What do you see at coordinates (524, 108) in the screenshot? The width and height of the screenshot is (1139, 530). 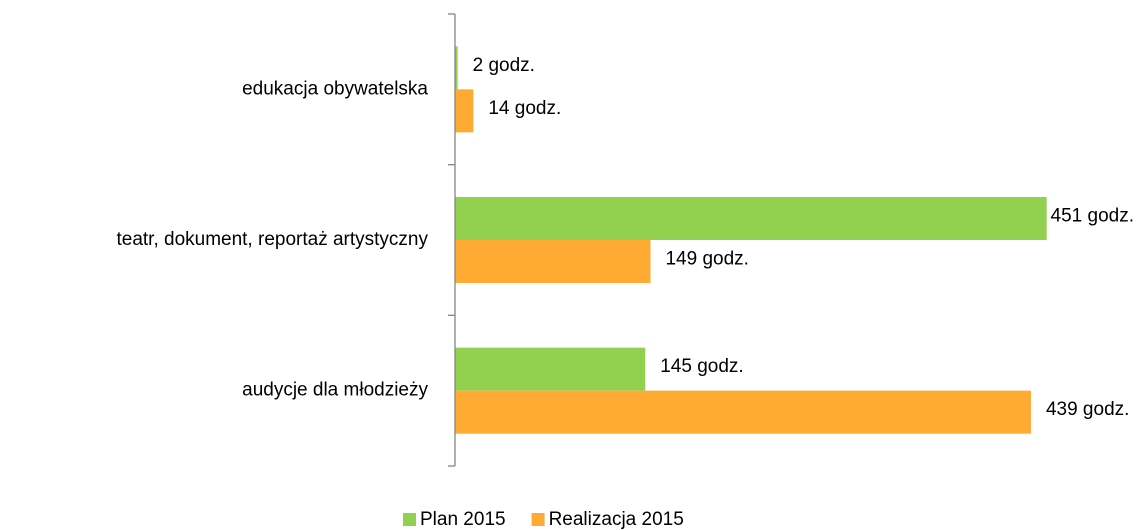 I see `data-label: 14 godz.` at bounding box center [524, 108].